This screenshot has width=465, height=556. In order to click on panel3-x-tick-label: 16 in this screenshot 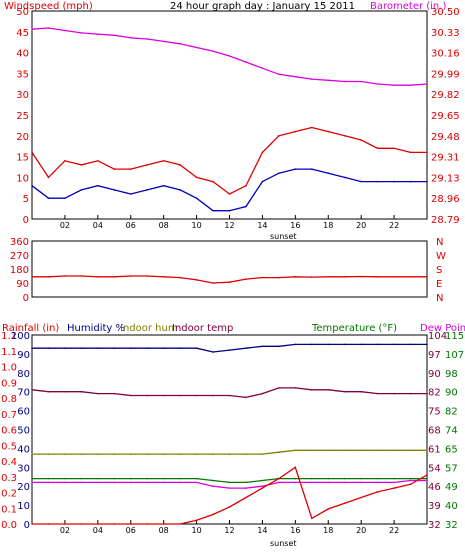, I will do `click(295, 530)`.